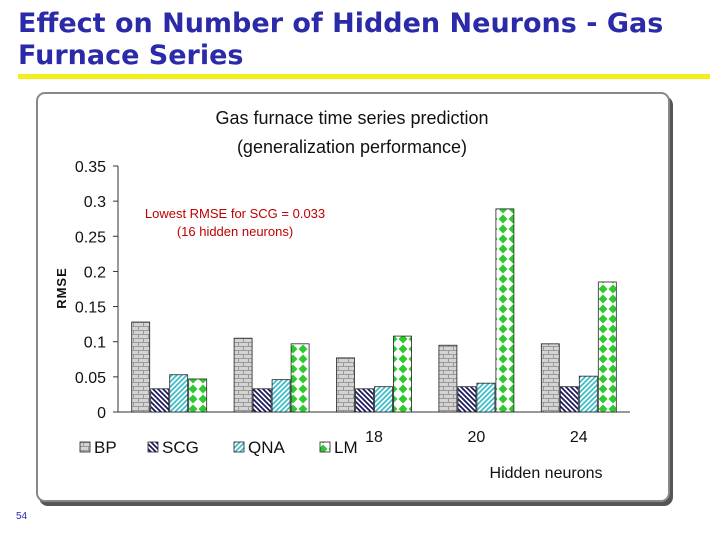  I want to click on legend-label-bp: BP, so click(105, 447).